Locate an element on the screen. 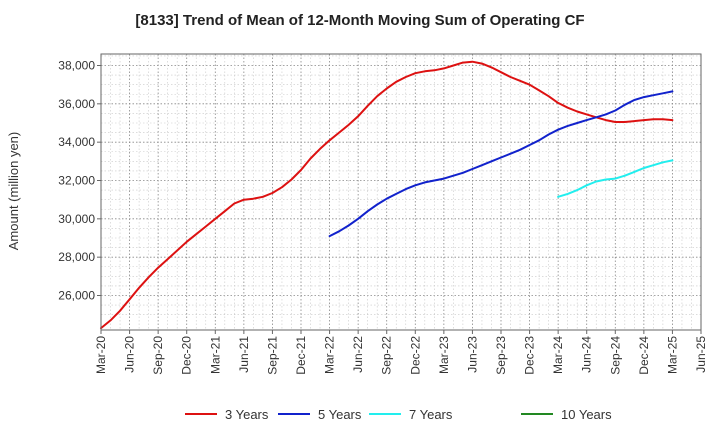  x-tick-label: Dec-20 is located at coordinates (187, 355).